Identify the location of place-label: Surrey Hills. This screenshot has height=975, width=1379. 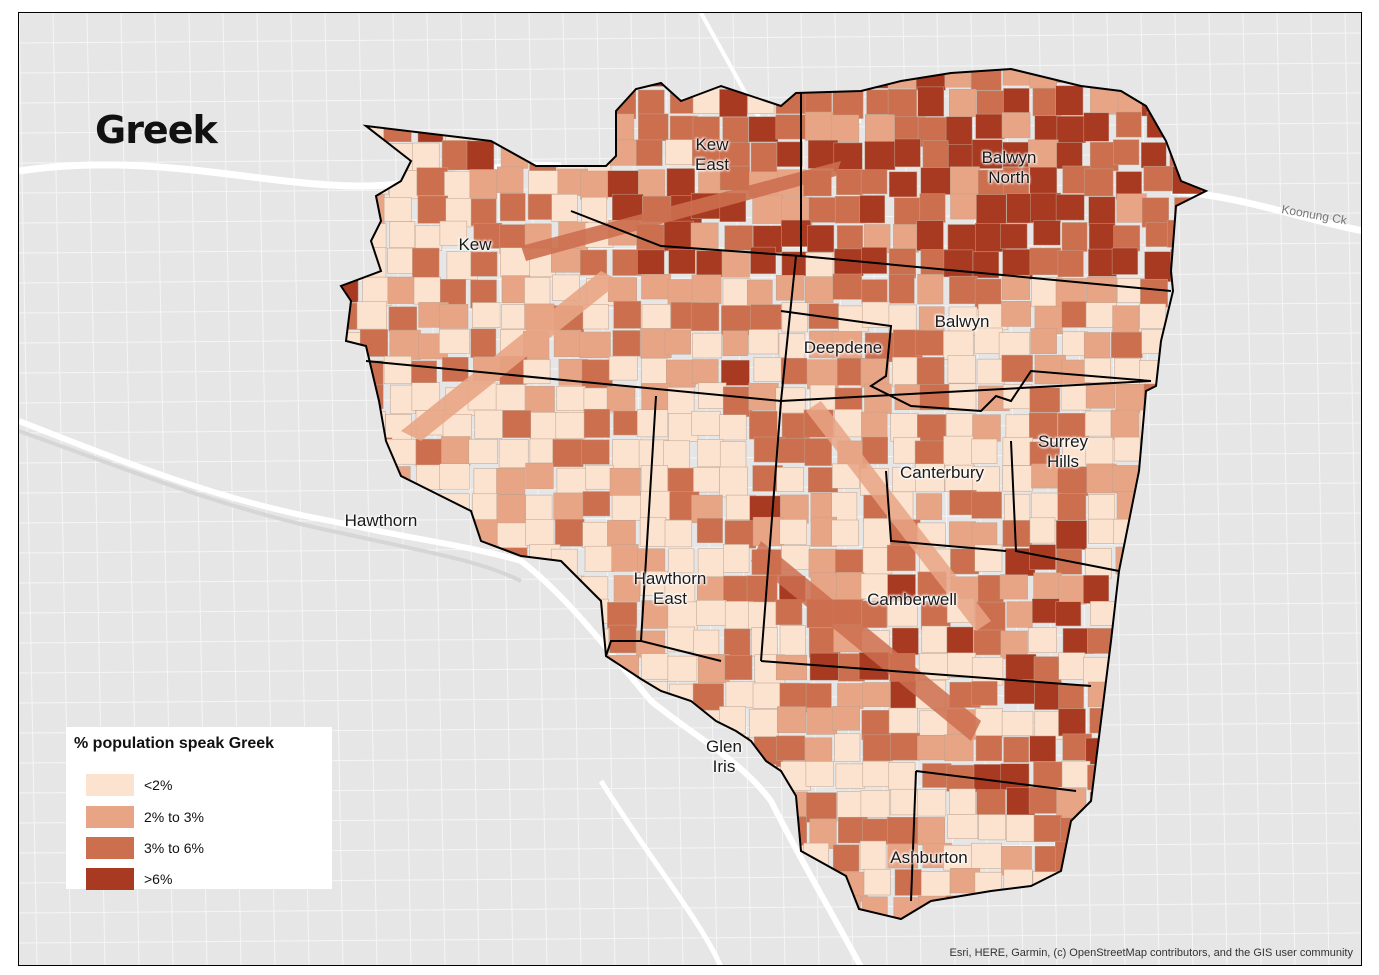
(1063, 451).